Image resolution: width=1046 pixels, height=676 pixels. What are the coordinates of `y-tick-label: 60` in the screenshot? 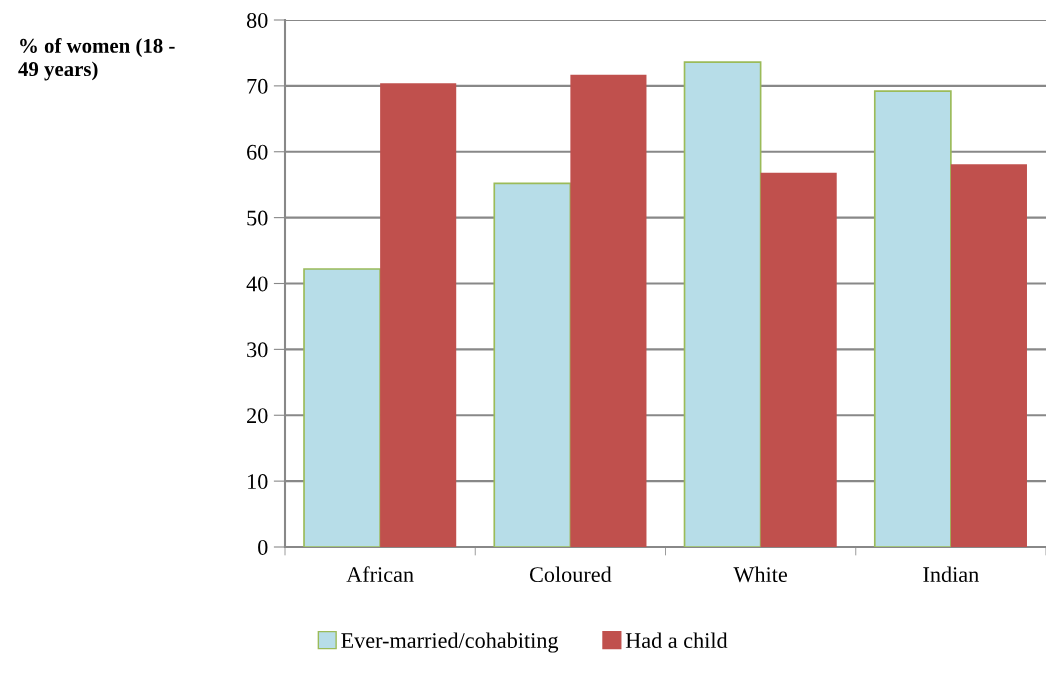 It's located at (257, 152).